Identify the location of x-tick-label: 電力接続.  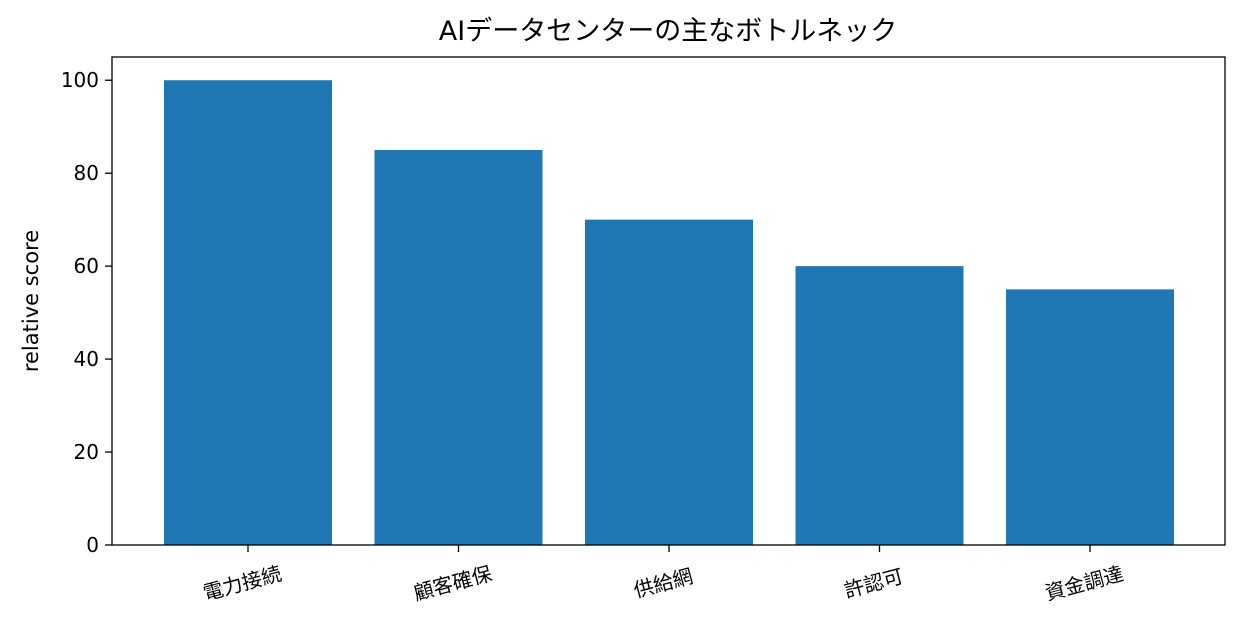
(241, 583).